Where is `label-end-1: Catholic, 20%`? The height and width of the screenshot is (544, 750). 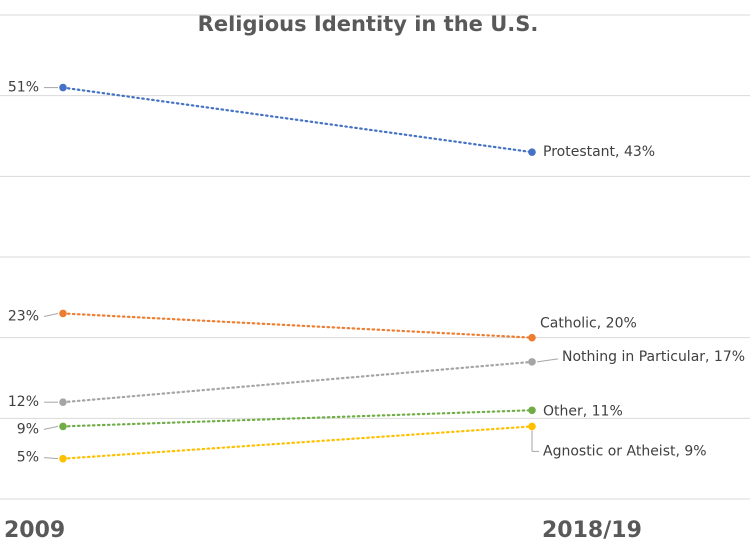
label-end-1: Catholic, 20% is located at coordinates (588, 324).